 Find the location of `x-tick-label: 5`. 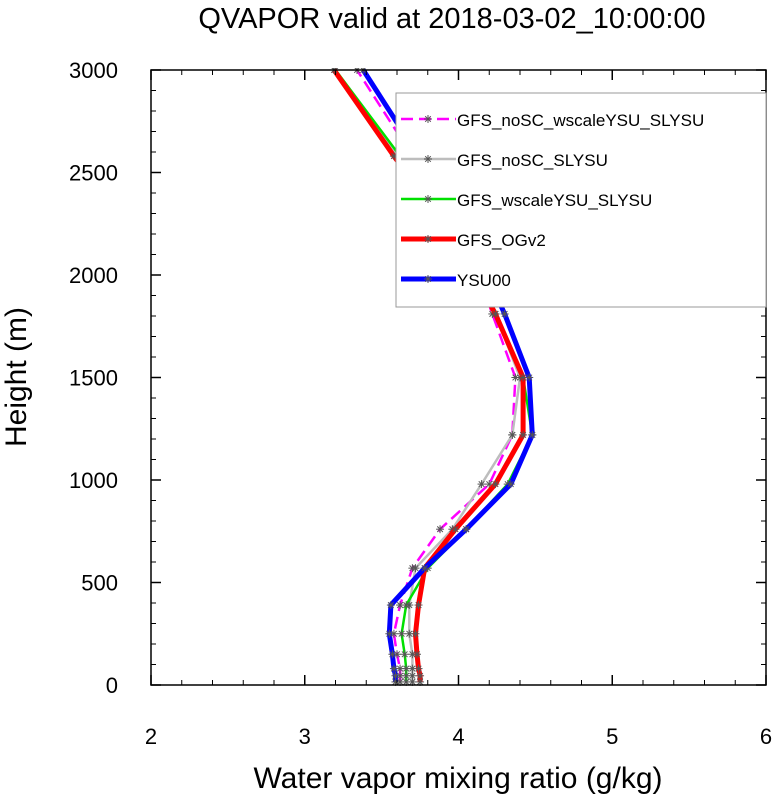

x-tick-label: 5 is located at coordinates (612, 736).